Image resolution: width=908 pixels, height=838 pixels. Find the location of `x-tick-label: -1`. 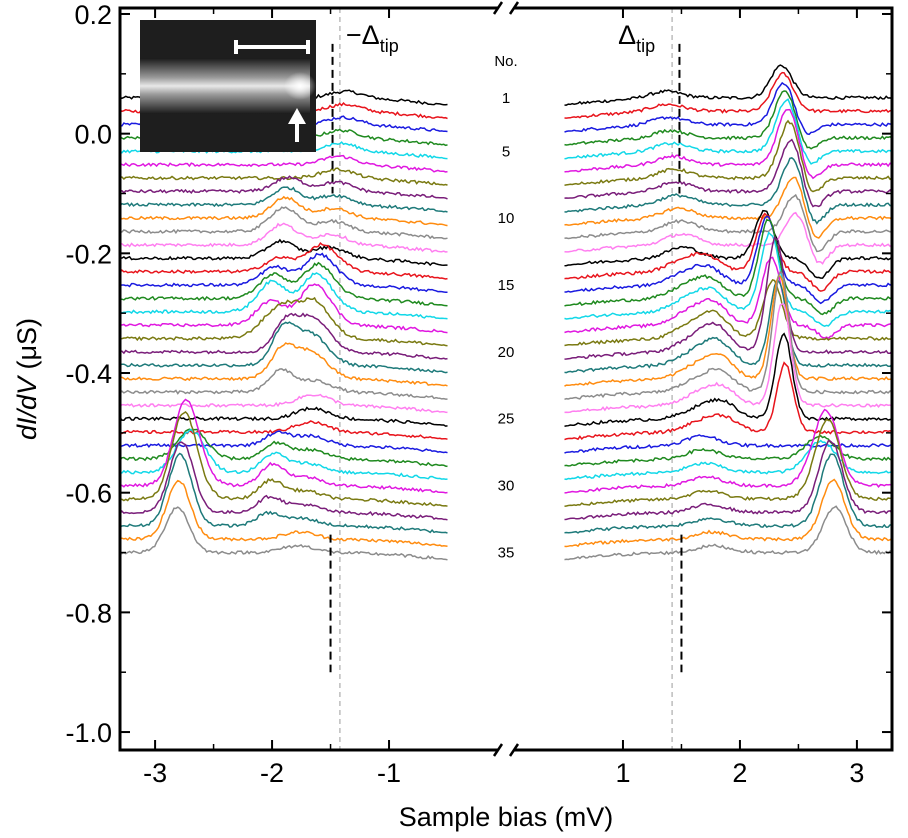

x-tick-label: -1 is located at coordinates (389, 773).